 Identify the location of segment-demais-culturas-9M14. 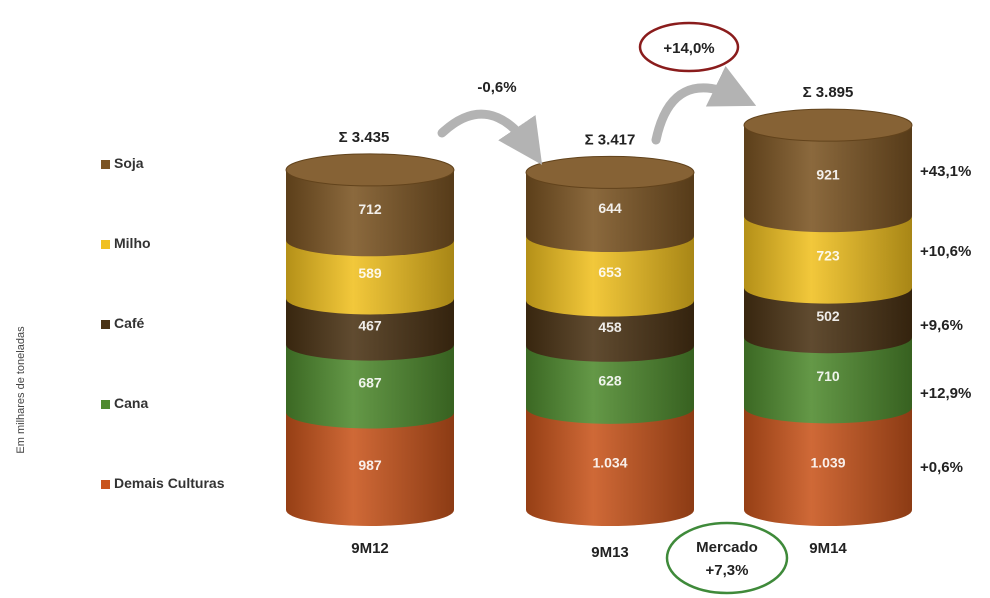
(828, 466).